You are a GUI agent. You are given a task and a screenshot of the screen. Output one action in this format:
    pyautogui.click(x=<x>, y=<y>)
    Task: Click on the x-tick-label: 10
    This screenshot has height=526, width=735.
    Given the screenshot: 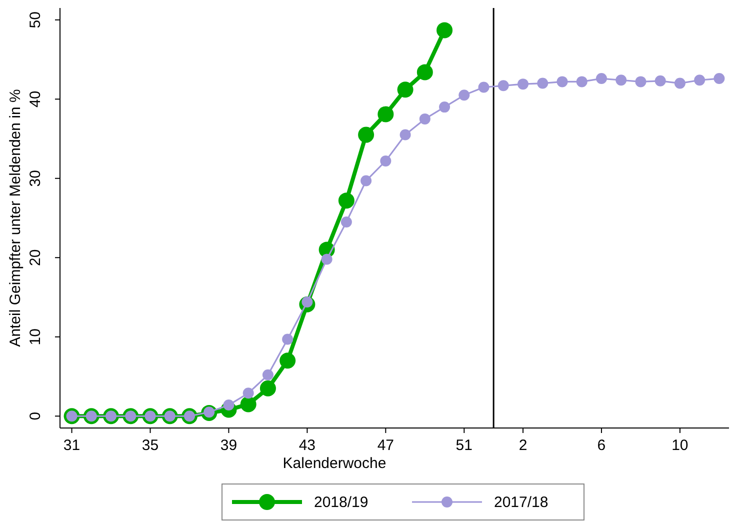 What is the action you would take?
    pyautogui.click(x=680, y=445)
    